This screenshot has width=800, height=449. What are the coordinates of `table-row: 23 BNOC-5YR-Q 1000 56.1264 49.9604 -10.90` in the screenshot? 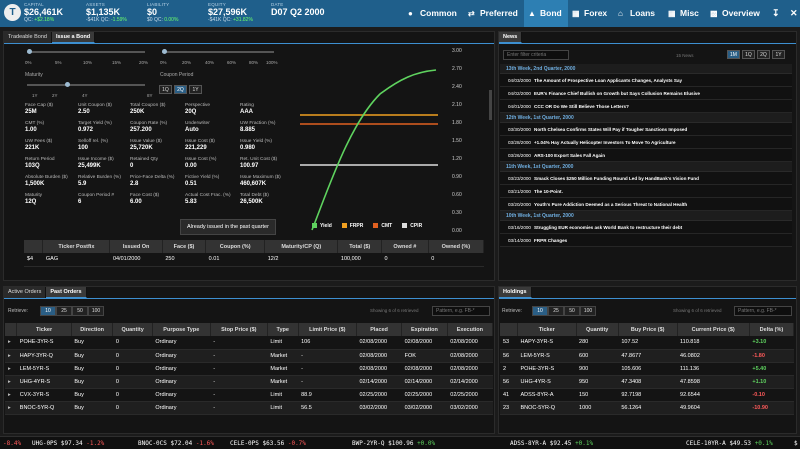 It's located at (647, 408).